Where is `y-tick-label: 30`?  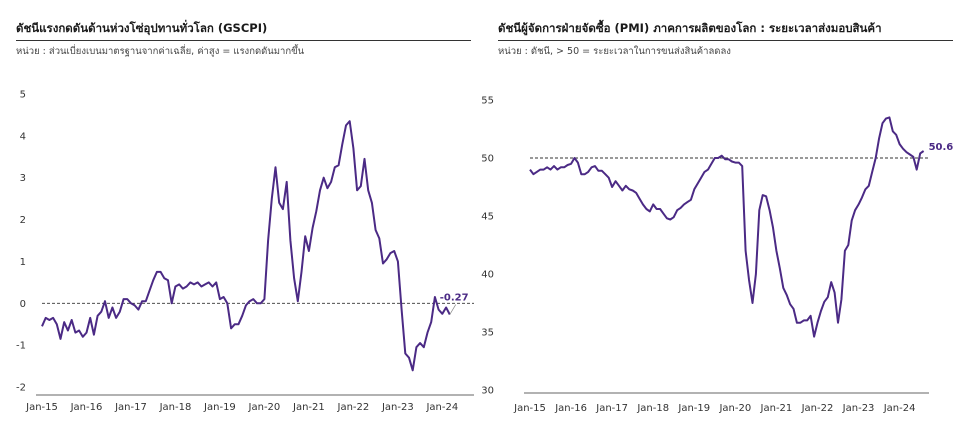 y-tick-label: 30 is located at coordinates (487, 391).